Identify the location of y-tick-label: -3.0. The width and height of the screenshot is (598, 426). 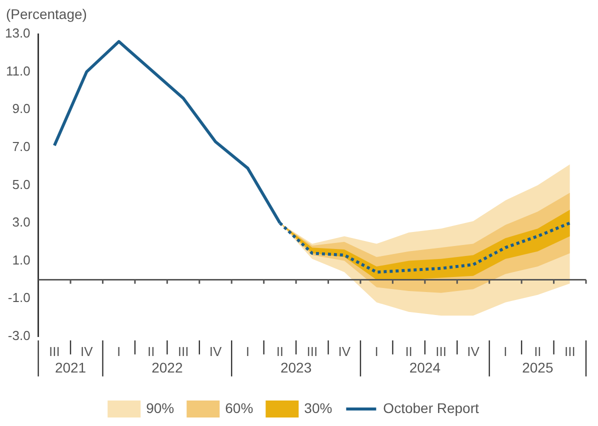
(19, 335).